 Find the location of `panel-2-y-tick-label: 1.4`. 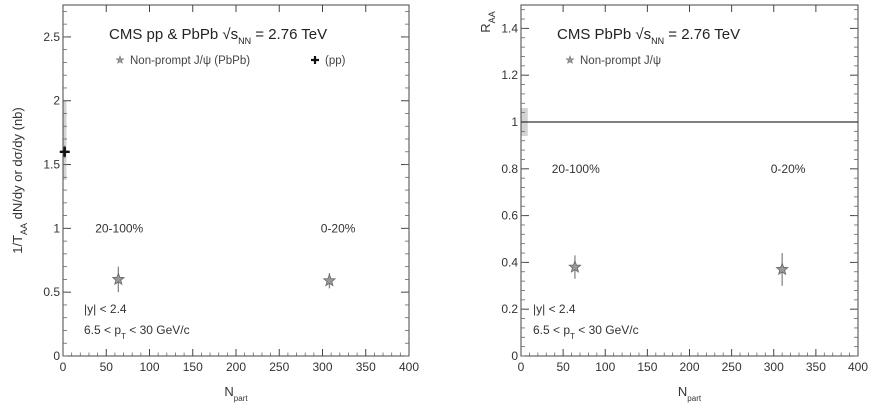

panel-2-y-tick-label: 1.4 is located at coordinates (509, 28).